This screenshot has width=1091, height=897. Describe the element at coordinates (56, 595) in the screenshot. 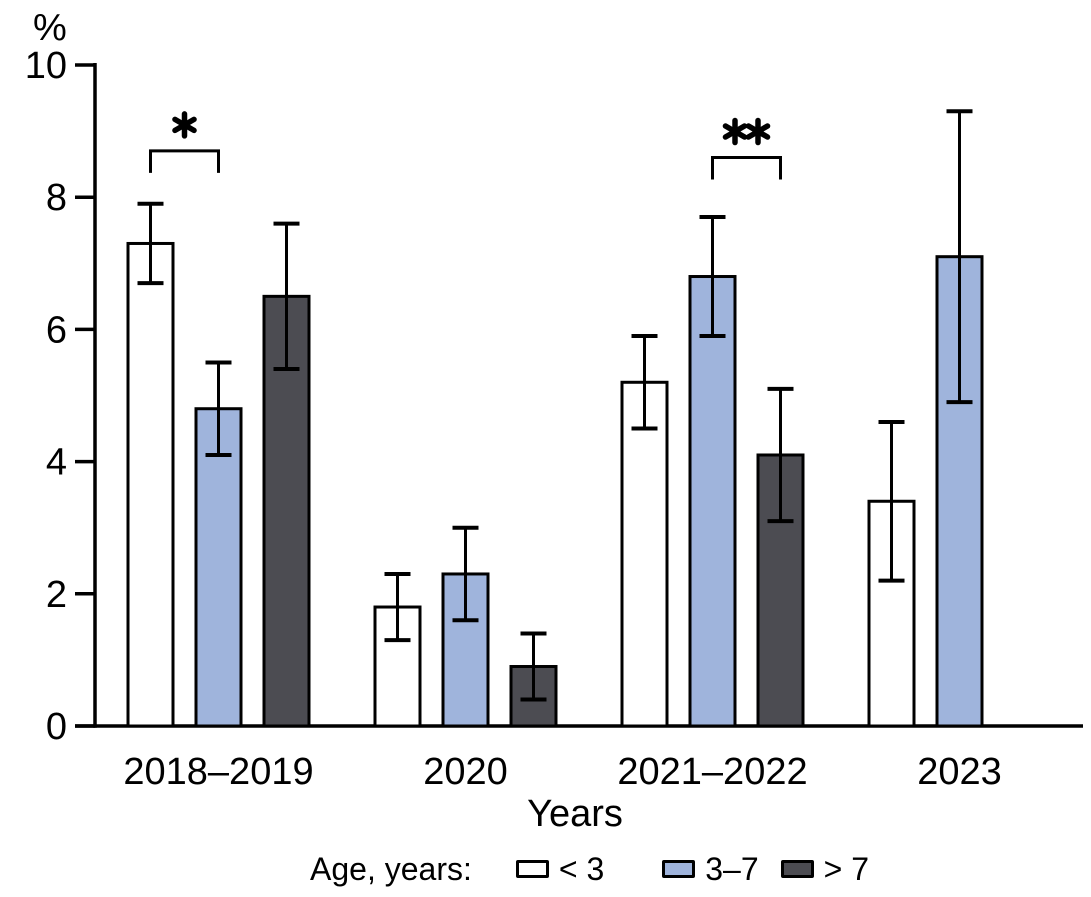

I see `y-tick-label: 2` at that location.